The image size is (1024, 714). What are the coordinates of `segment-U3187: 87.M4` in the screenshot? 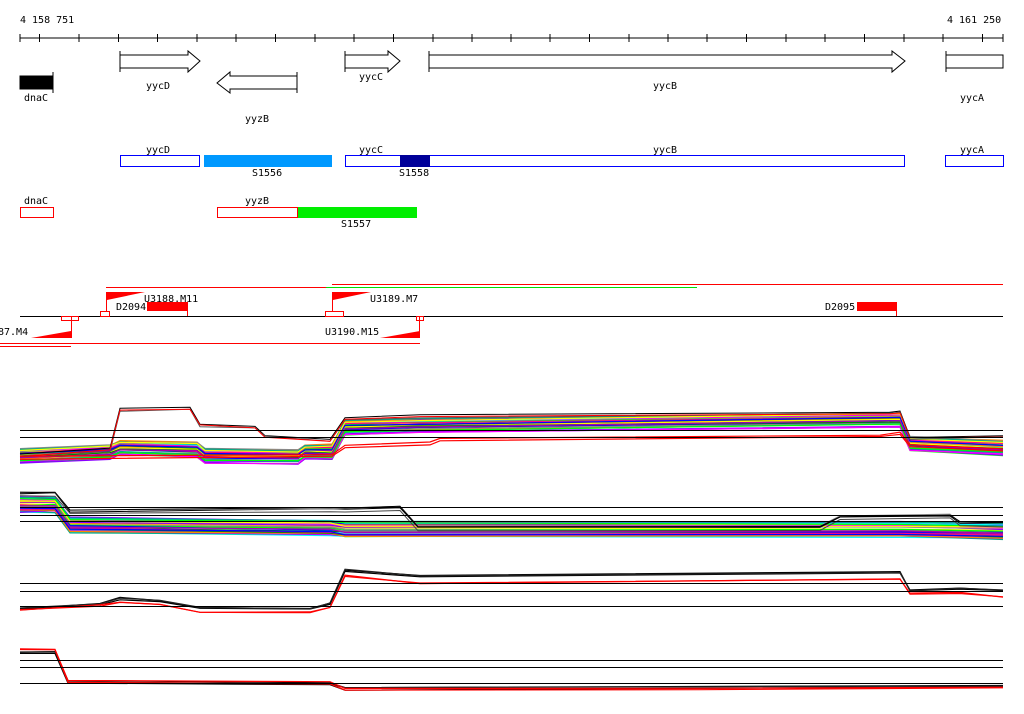 It's located at (39, 327).